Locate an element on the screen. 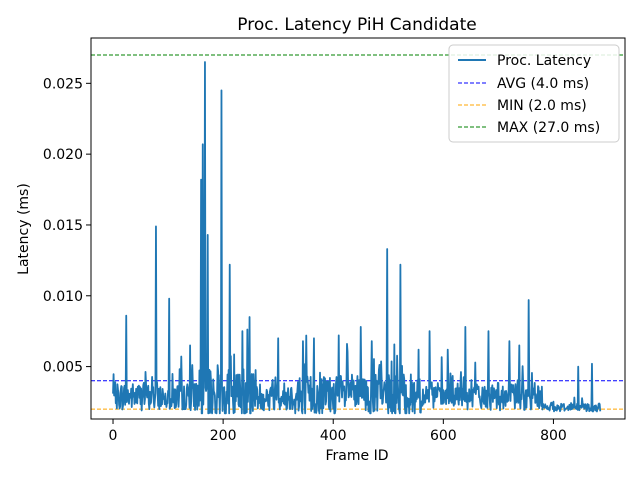 The height and width of the screenshot is (480, 640). legend-label-max: MAX (27.0 ms) is located at coordinates (548, 128).